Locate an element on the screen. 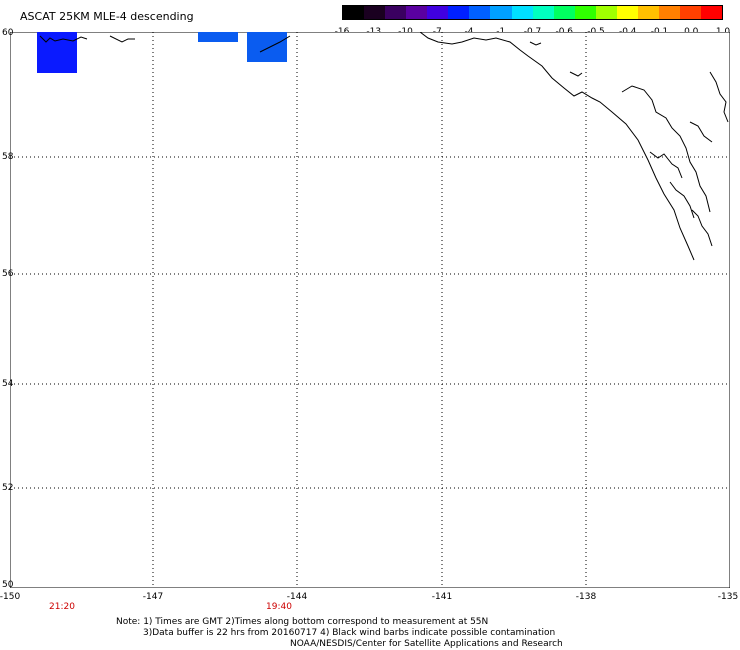  lat-label-52: 52 is located at coordinates (8, 488).